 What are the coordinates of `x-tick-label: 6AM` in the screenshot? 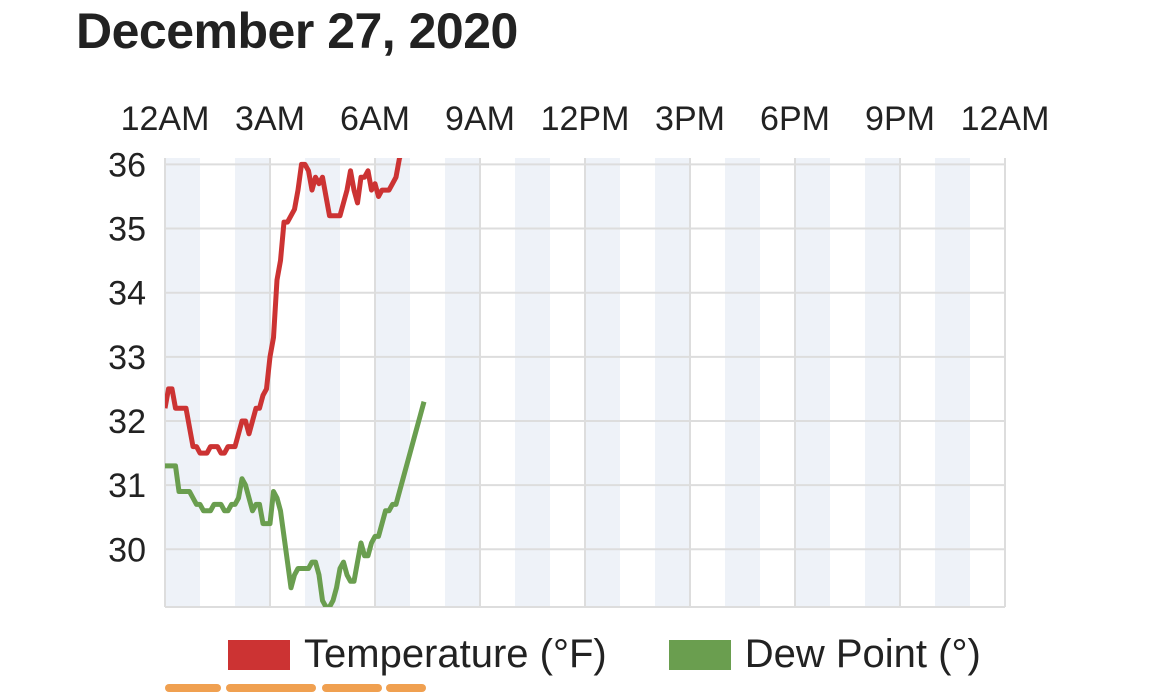 It's located at (375, 119).